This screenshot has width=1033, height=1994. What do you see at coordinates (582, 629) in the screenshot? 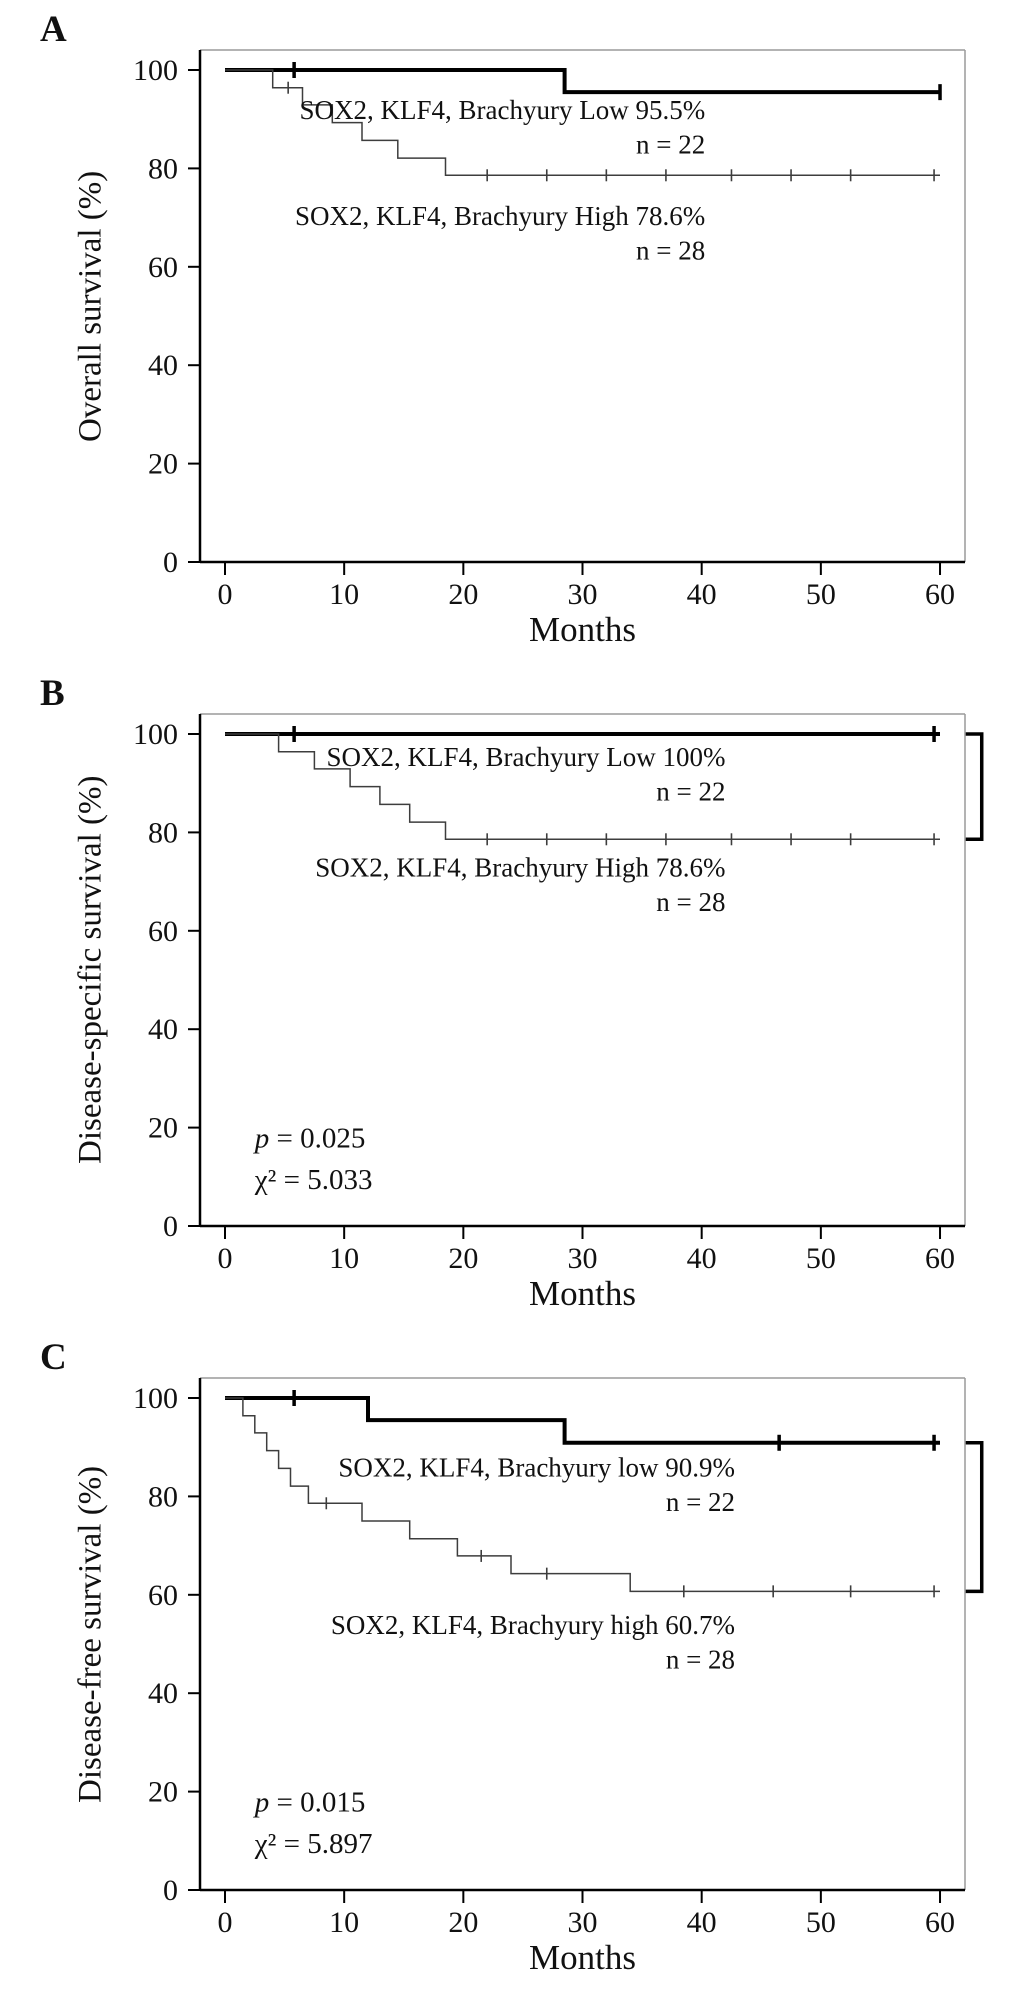
I see `x-axis-title-months-a: Months` at bounding box center [582, 629].